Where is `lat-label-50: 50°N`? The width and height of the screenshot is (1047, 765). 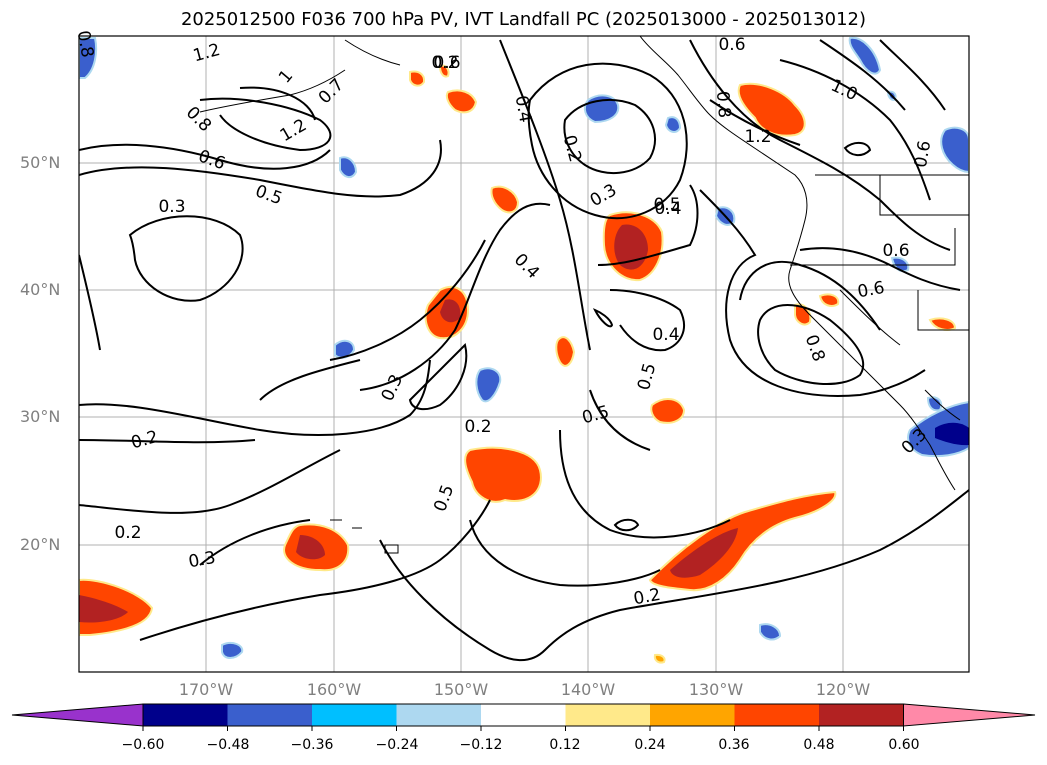
lat-label-50: 50°N is located at coordinates (40, 162).